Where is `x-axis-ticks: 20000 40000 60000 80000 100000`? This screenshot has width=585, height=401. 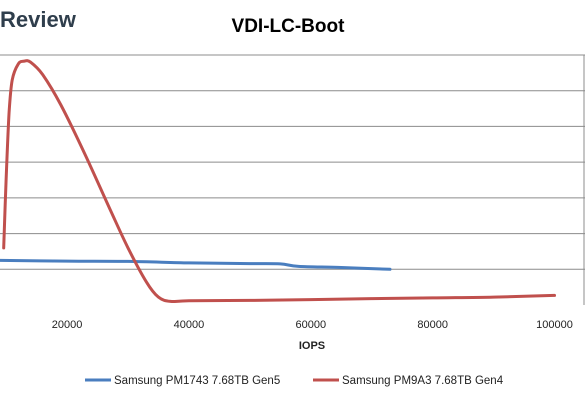
x-axis-ticks: 20000 40000 60000 80000 100000 is located at coordinates (312, 325).